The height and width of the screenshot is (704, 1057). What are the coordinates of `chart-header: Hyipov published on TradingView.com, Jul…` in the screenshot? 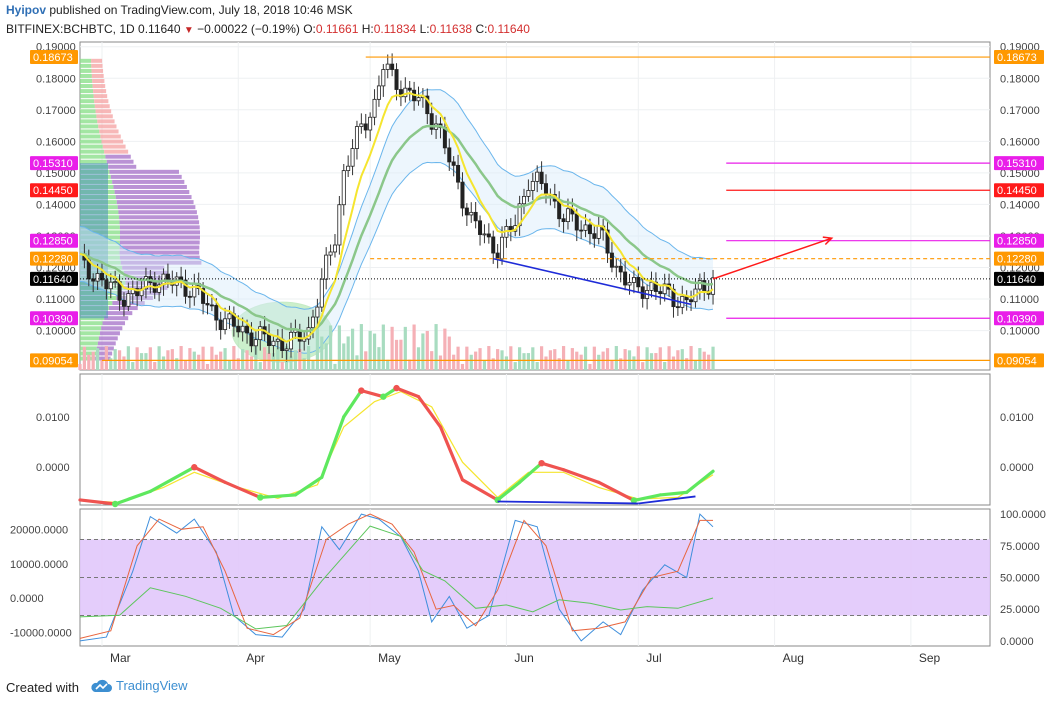 It's located at (528, 20).